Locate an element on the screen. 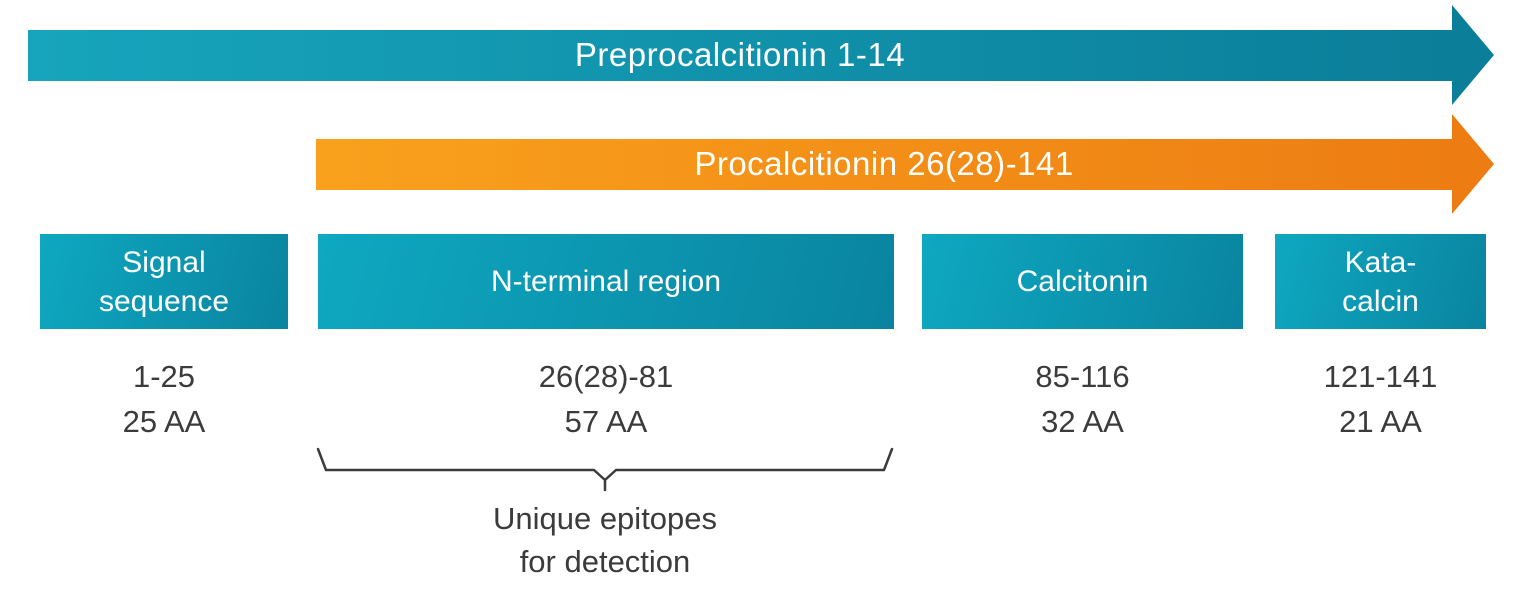 The width and height of the screenshot is (1533, 600). procalcitonin-arrow-label: Procalcitionin 26(28)-141 is located at coordinates (884, 163).